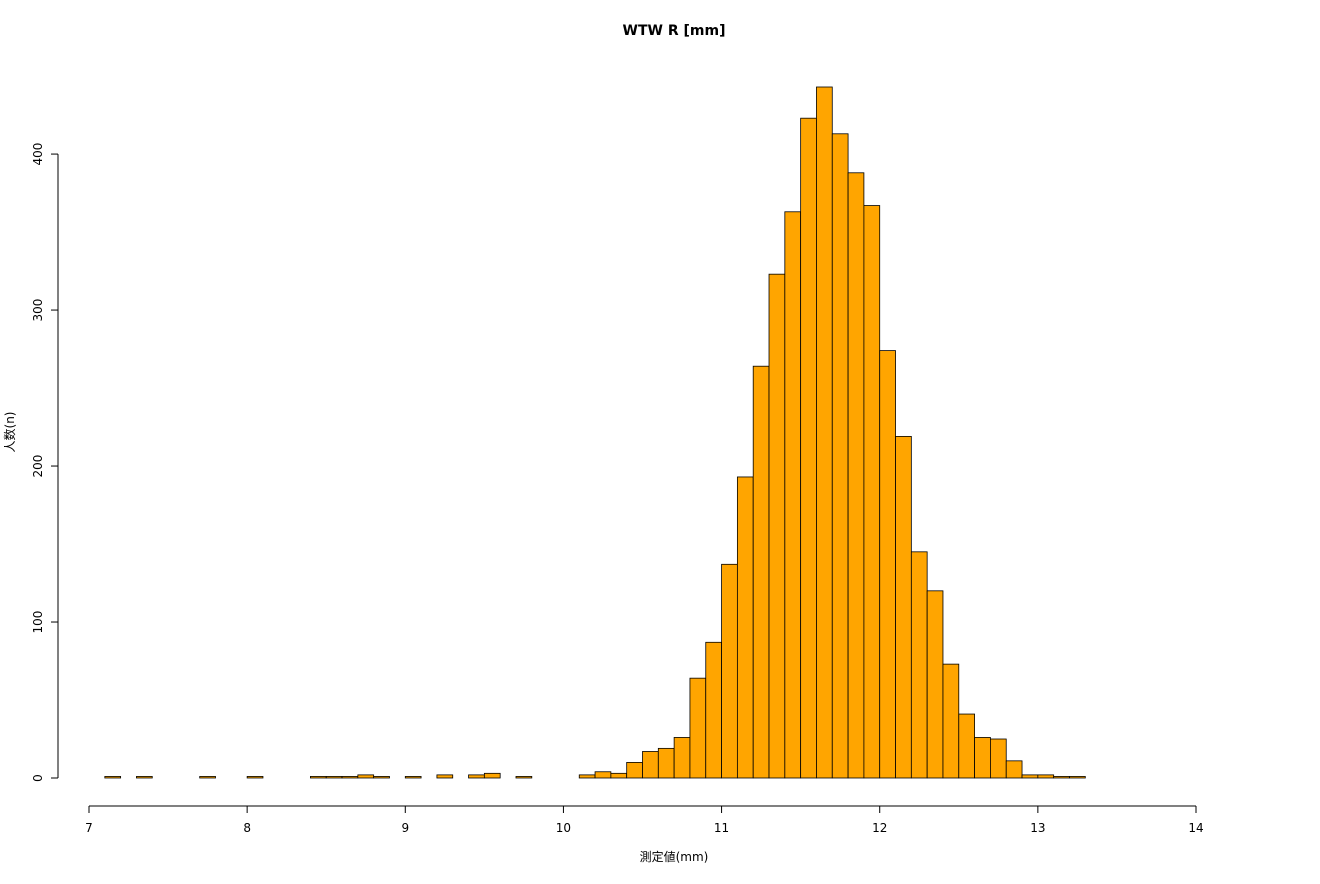 This screenshot has height=884, width=1320. Describe the element at coordinates (38, 310) in the screenshot. I see `y-tick-label: 300` at that location.